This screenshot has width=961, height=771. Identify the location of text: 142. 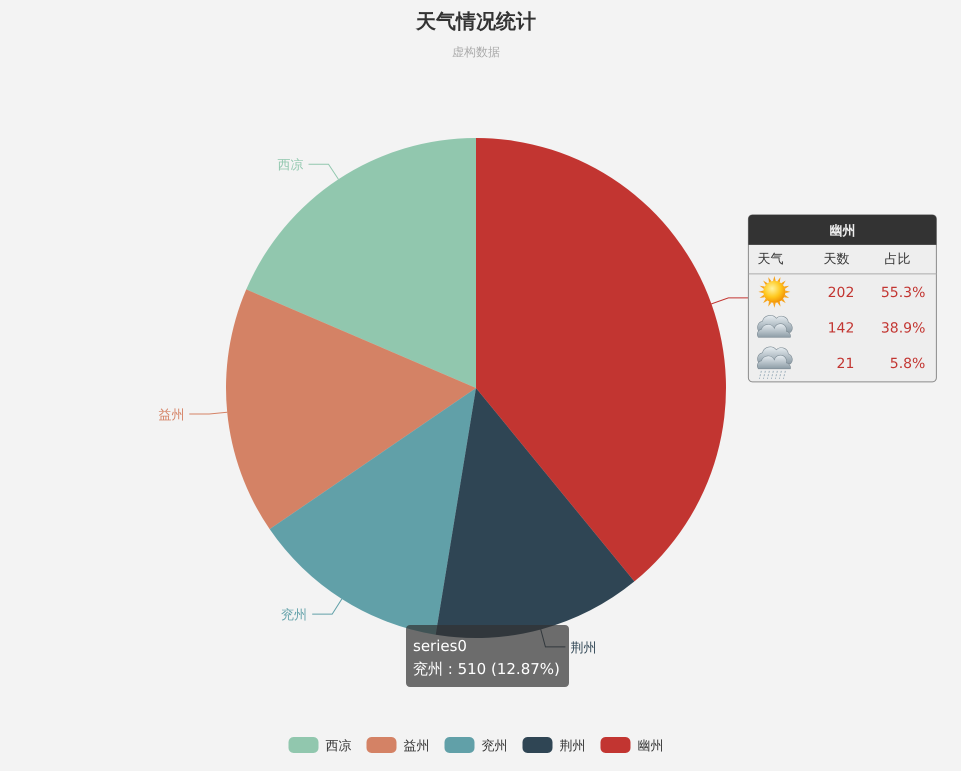
(841, 328).